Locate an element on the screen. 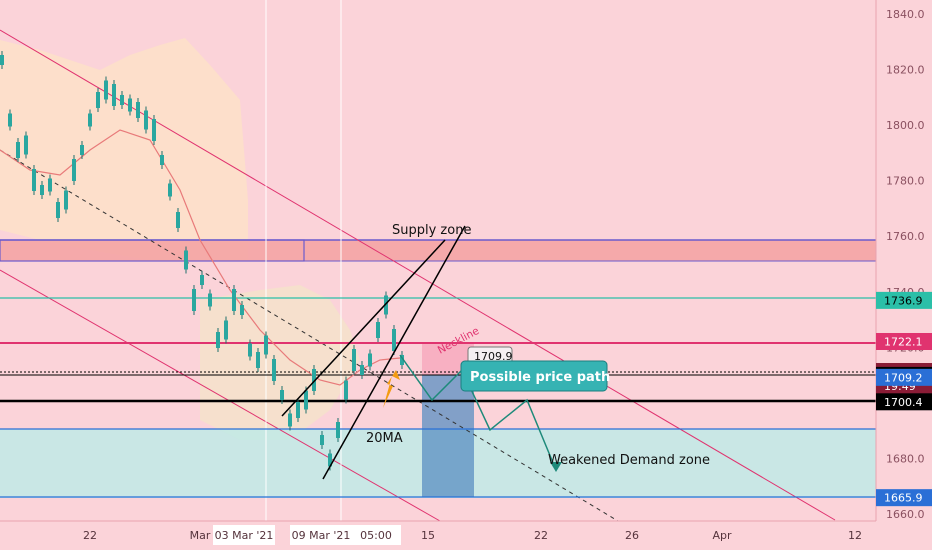 This screenshot has height=550, width=932. x-axis-panel is located at coordinates (466, 535).